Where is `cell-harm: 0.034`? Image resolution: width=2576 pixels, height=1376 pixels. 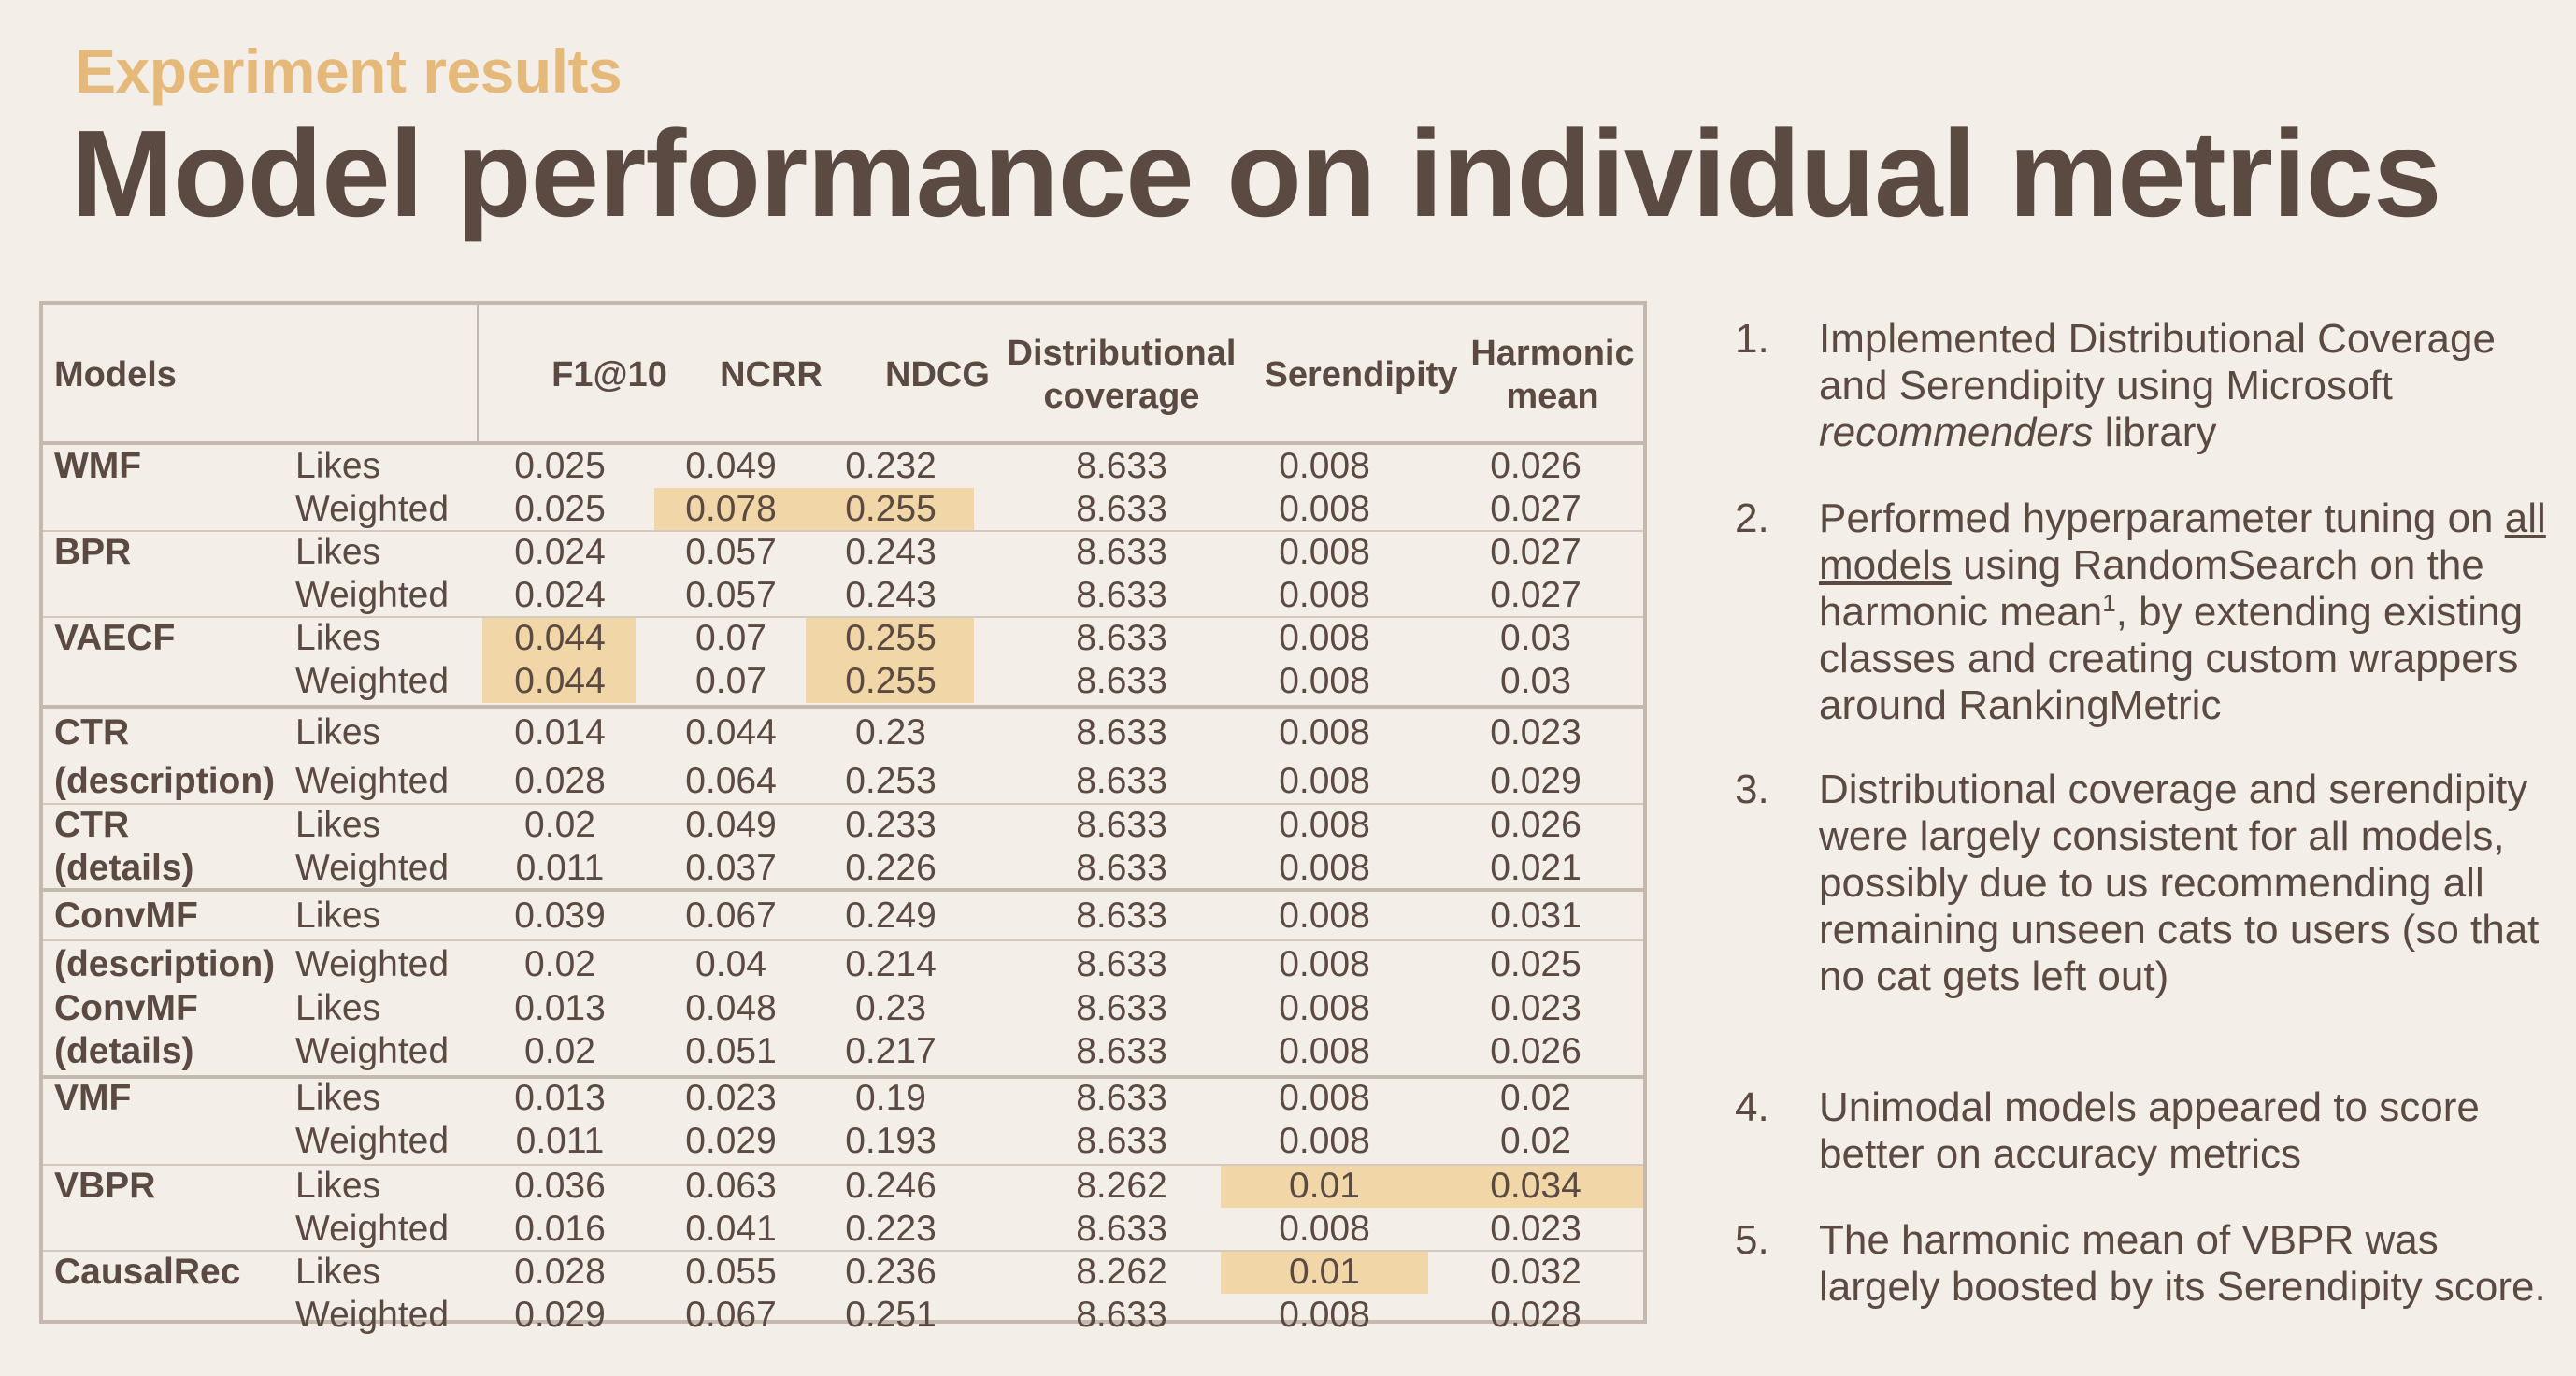
cell-harm: 0.034 is located at coordinates (1535, 1186).